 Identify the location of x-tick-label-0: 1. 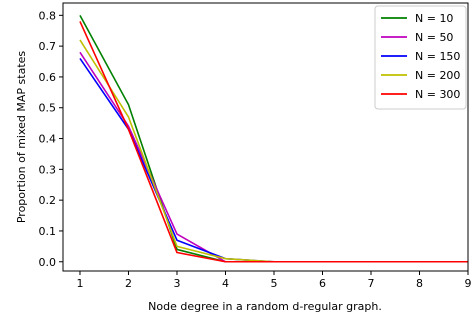
(79, 283).